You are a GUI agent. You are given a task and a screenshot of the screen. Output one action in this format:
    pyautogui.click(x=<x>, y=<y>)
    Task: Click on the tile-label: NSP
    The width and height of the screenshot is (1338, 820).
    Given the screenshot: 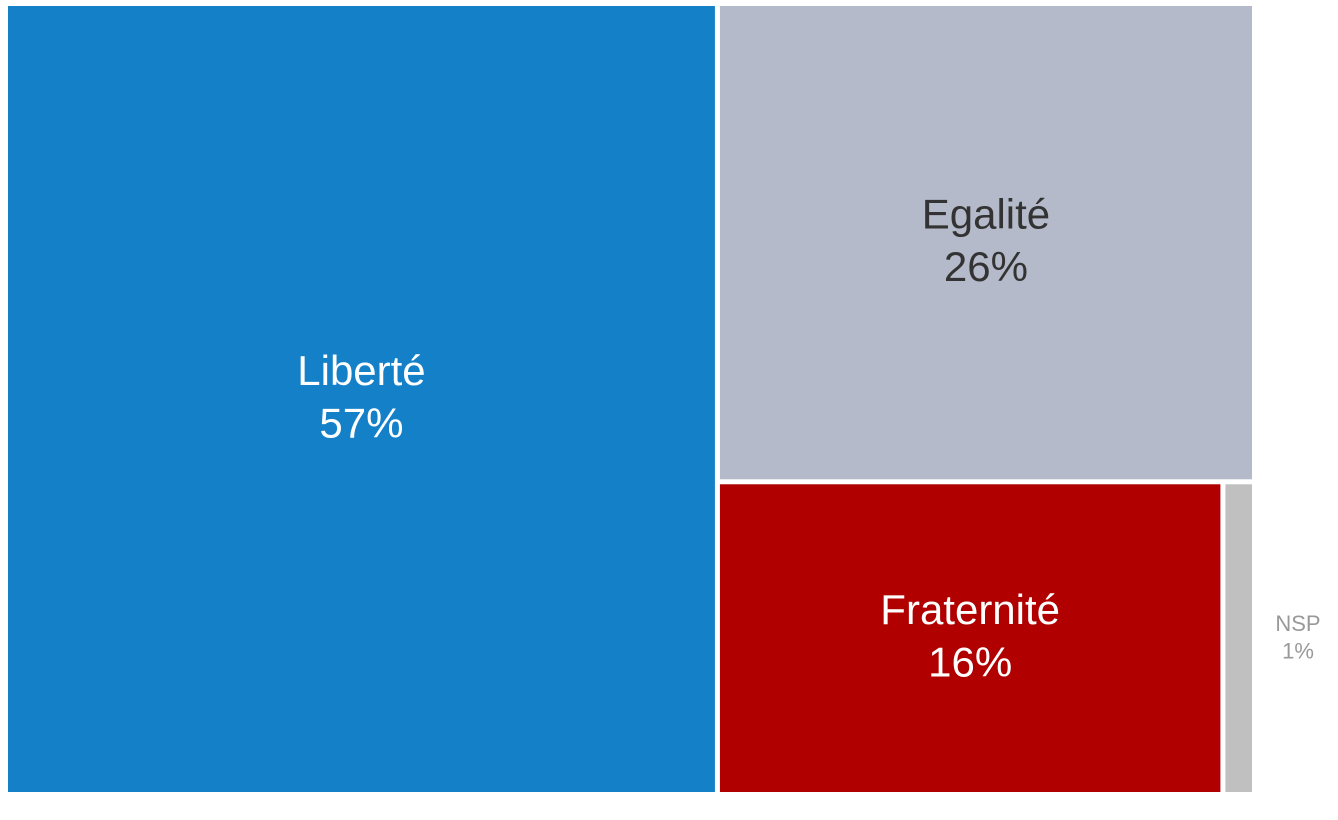 What is the action you would take?
    pyautogui.click(x=1297, y=623)
    